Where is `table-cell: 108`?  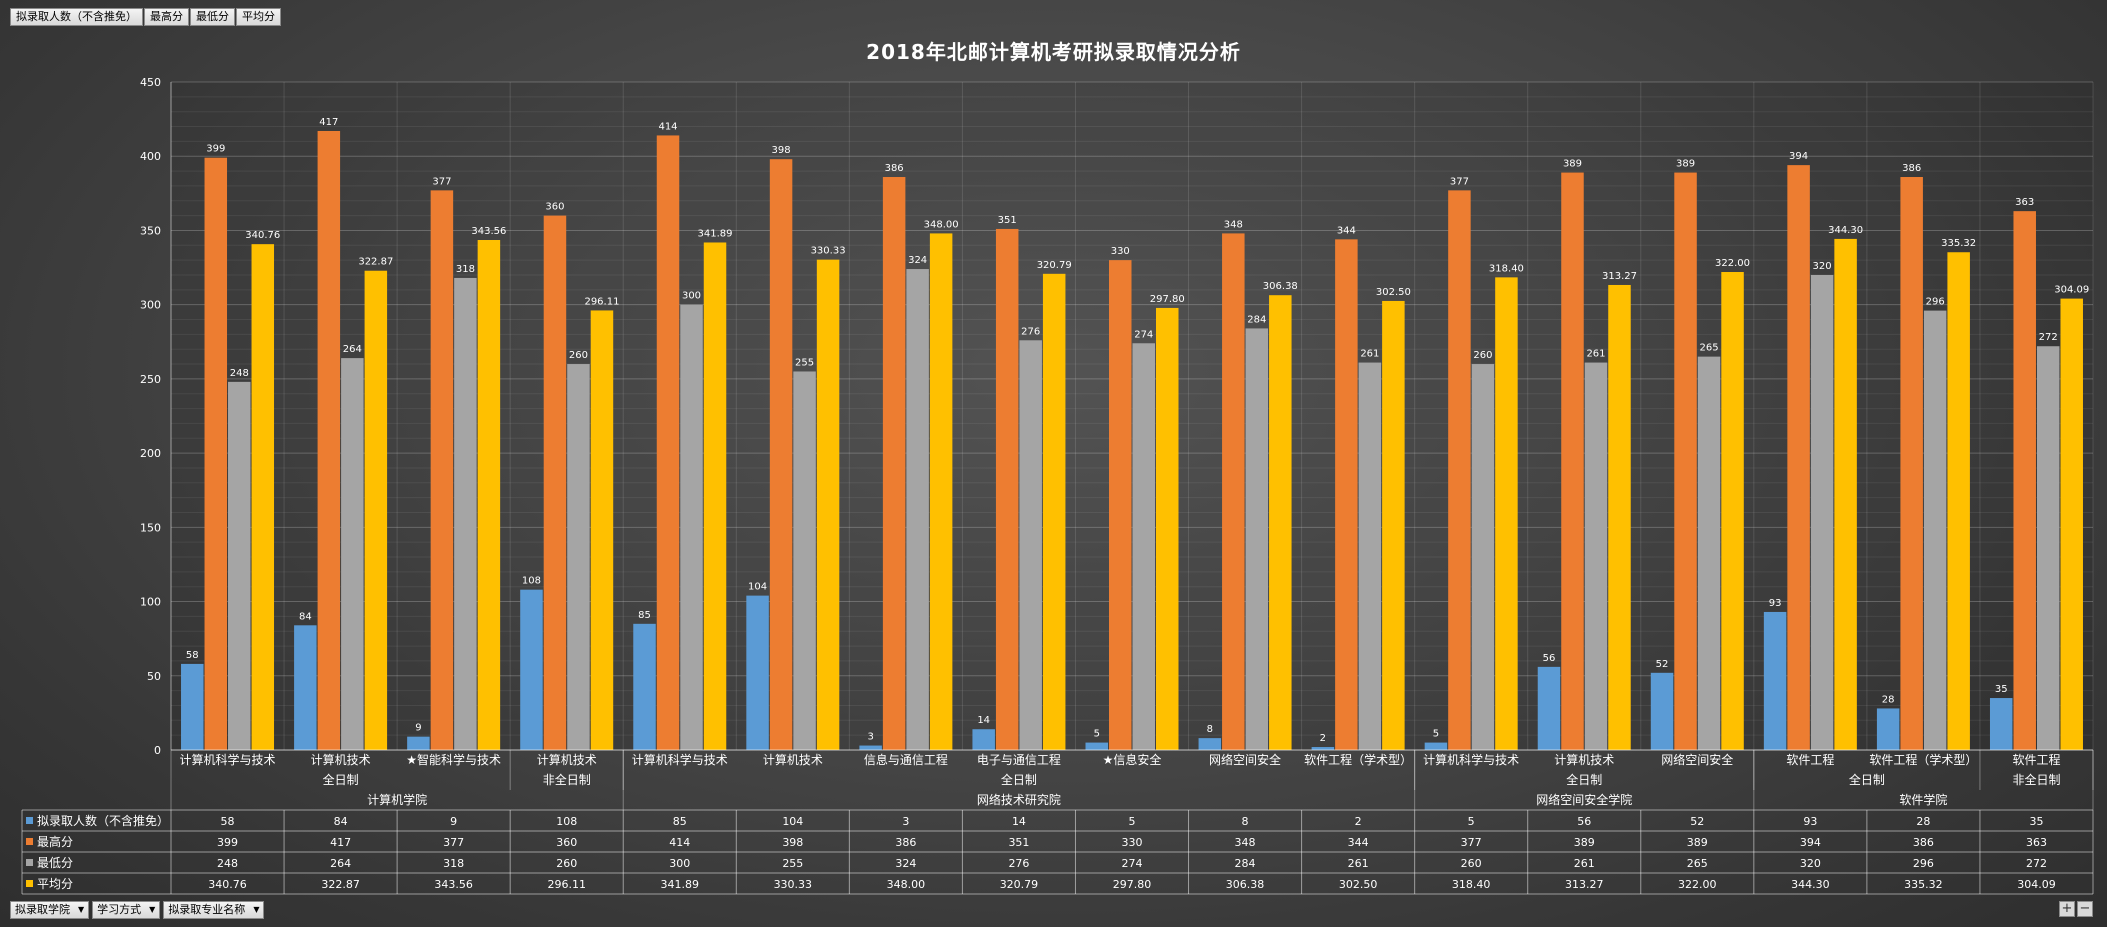
table-cell: 108 is located at coordinates (566, 821).